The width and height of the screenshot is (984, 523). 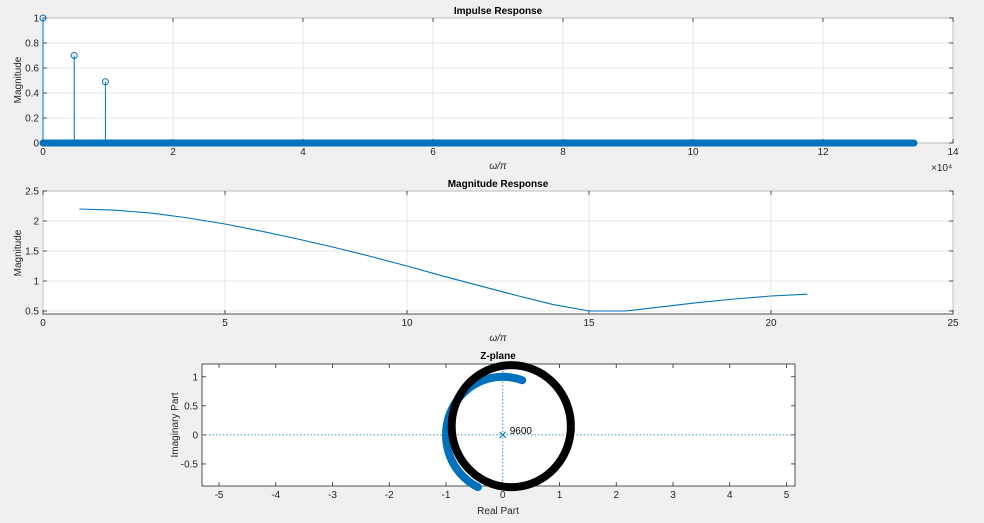 What do you see at coordinates (32, 69) in the screenshot?
I see `y-tick-label: 0.6` at bounding box center [32, 69].